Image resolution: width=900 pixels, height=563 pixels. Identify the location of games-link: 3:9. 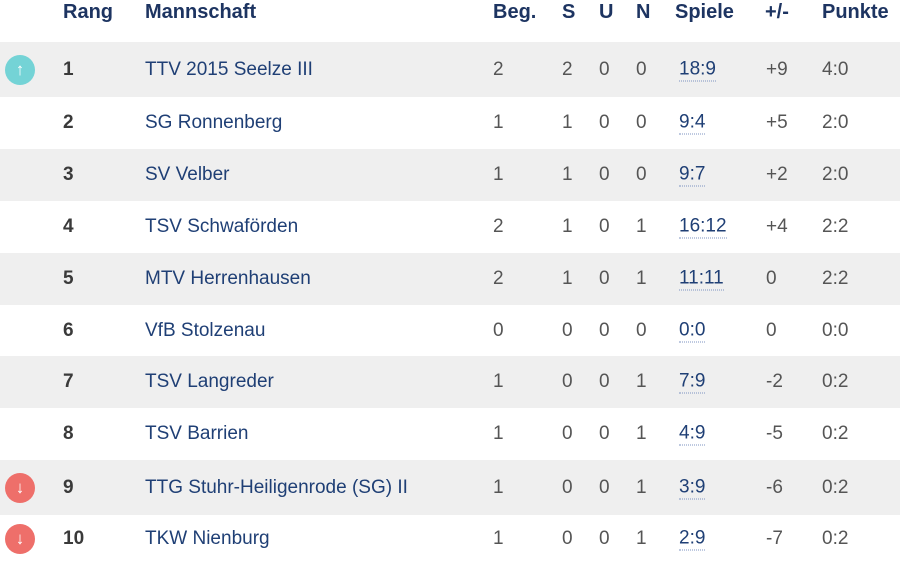
(692, 487).